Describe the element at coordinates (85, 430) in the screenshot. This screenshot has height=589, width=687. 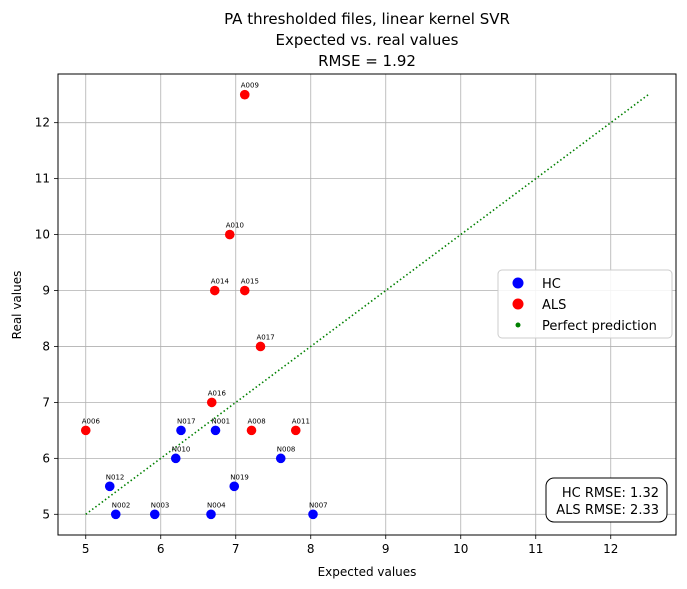
I see `point-a006` at that location.